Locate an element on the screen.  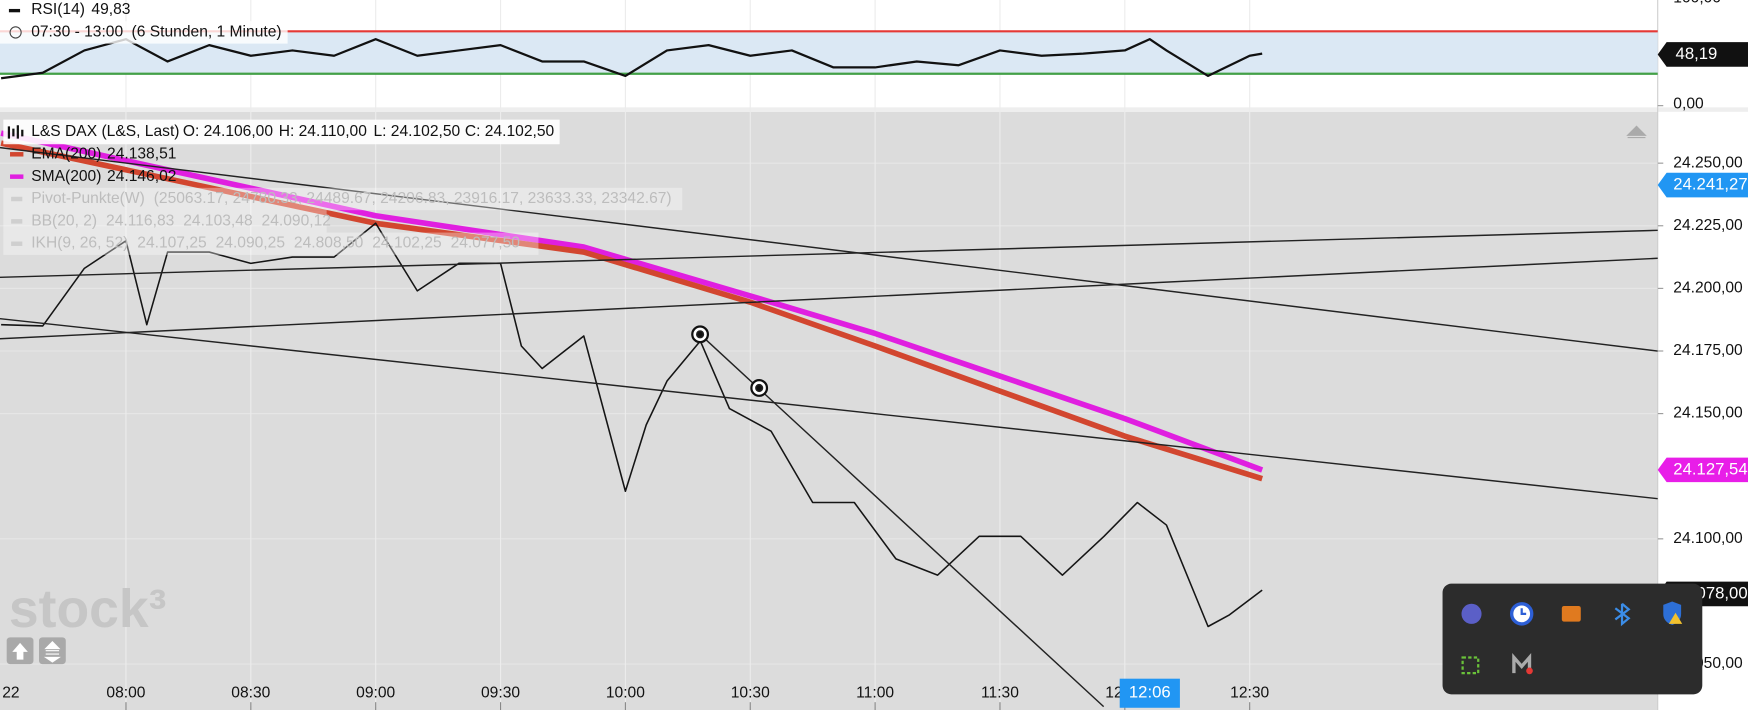
indicator-value: 24.102,25 is located at coordinates (407, 243).